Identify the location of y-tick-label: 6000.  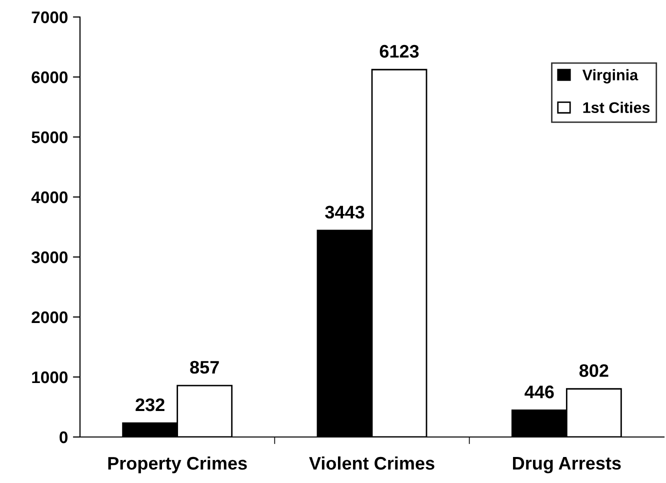
(50, 77).